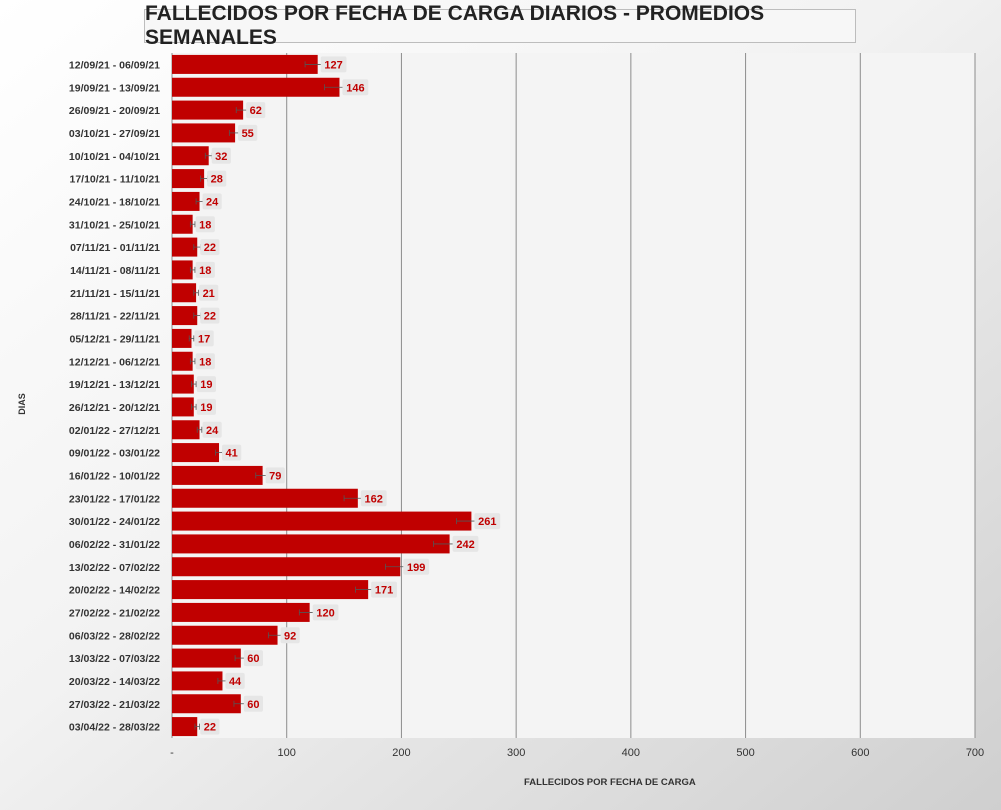 Image resolution: width=1001 pixels, height=810 pixels. I want to click on category-label: 12/09/21 - 06/09/21, so click(114, 65).